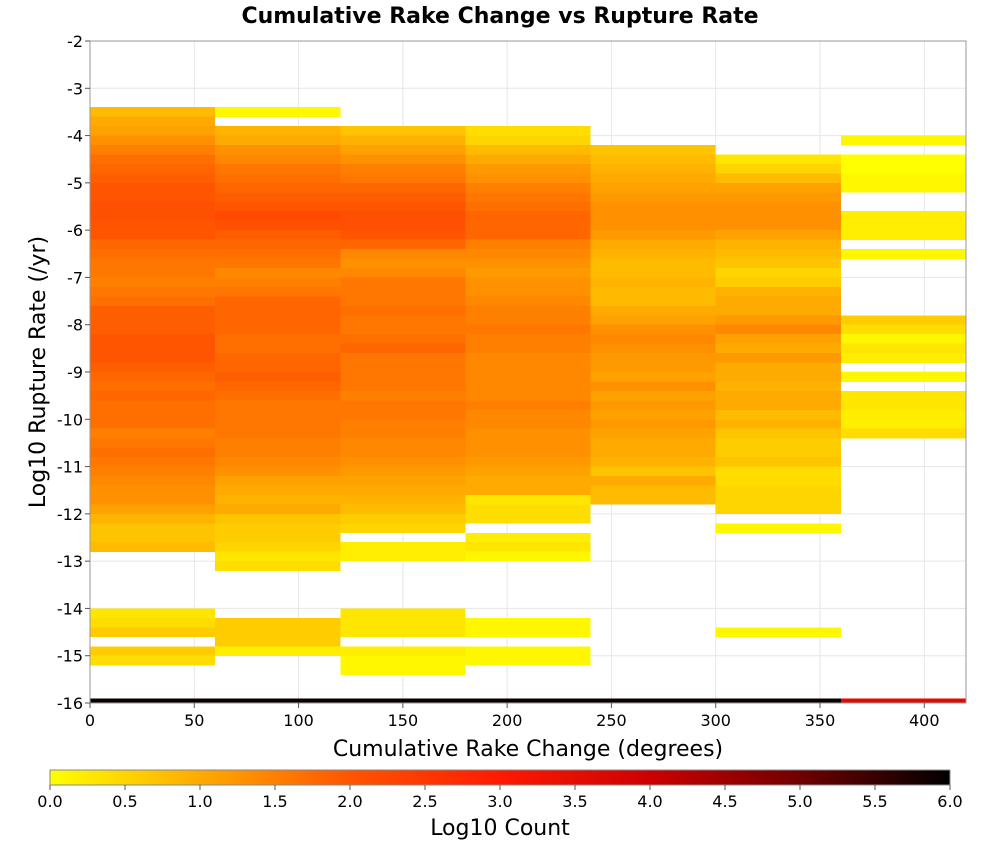 This screenshot has width=1000, height=854. Describe the element at coordinates (70, 419) in the screenshot. I see `y-tick-label: -10` at that location.